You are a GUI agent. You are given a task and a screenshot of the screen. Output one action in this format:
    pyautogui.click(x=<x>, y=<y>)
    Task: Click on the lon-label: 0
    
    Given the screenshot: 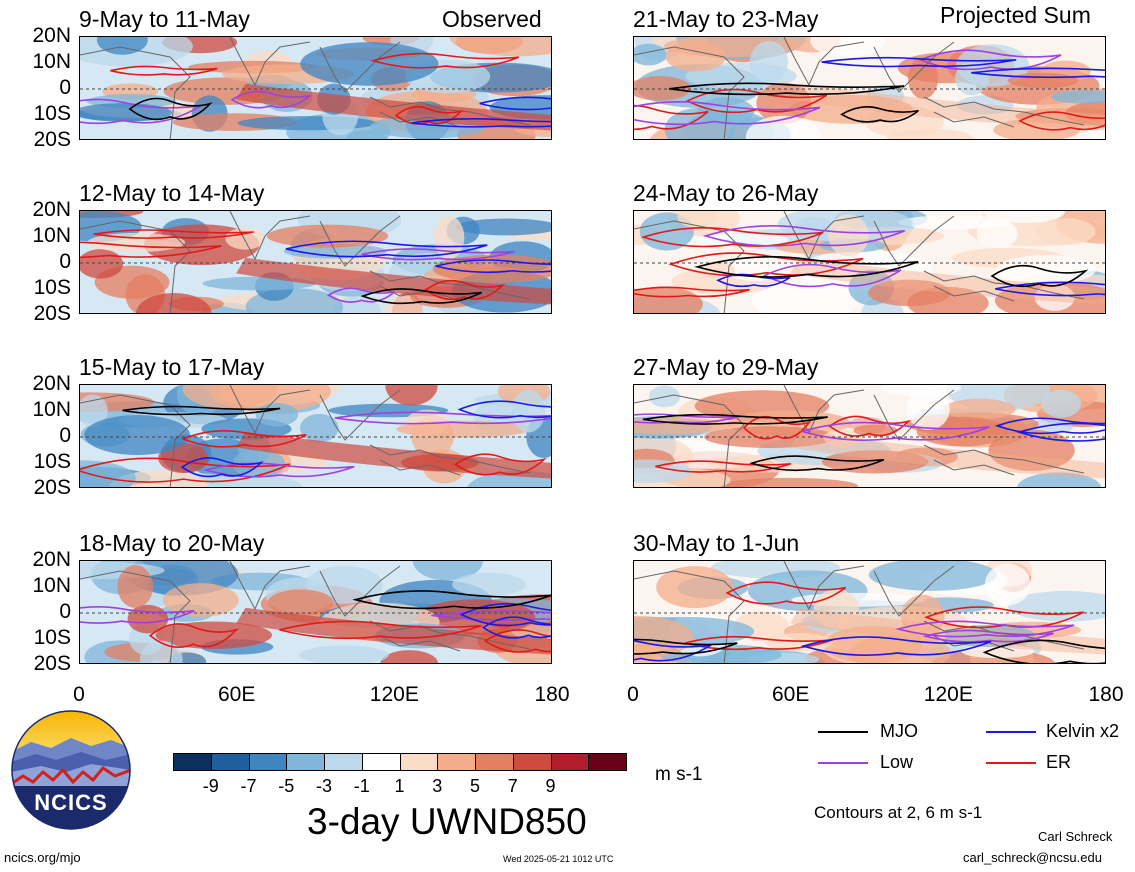 What is the action you would take?
    pyautogui.click(x=633, y=694)
    